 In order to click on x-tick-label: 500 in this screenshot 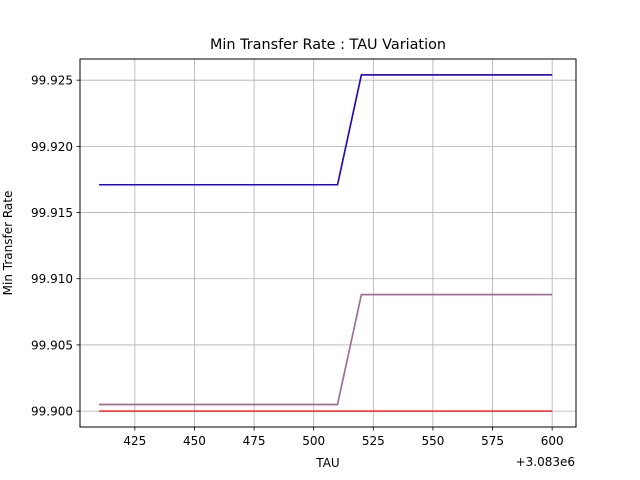, I will do `click(313, 441)`.